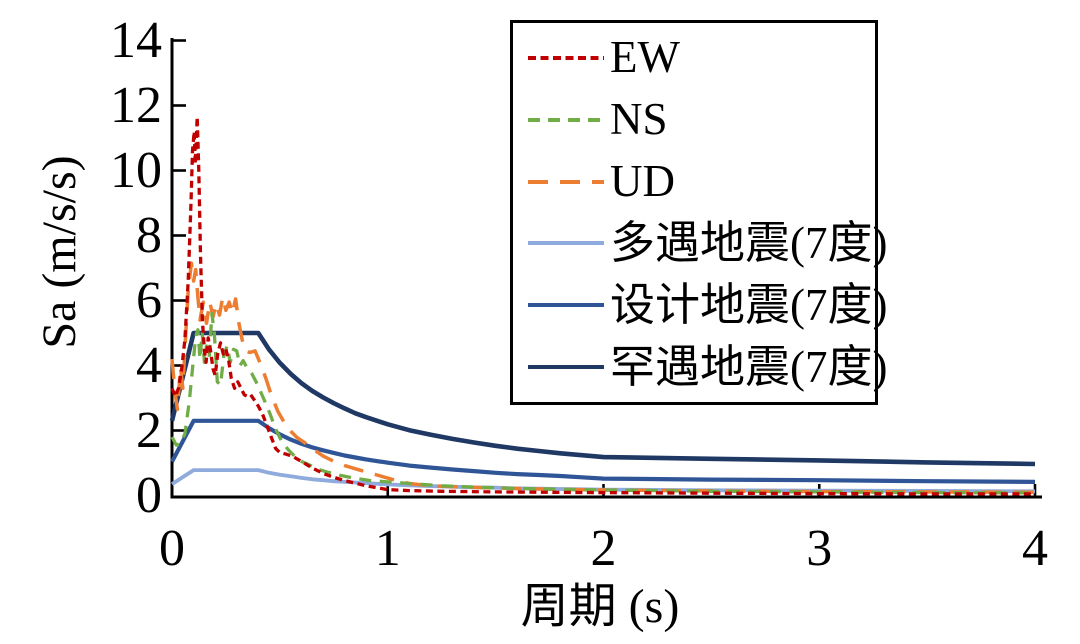 This screenshot has width=1080, height=644. Describe the element at coordinates (387, 548) in the screenshot. I see `x-tick-label: 1` at that location.